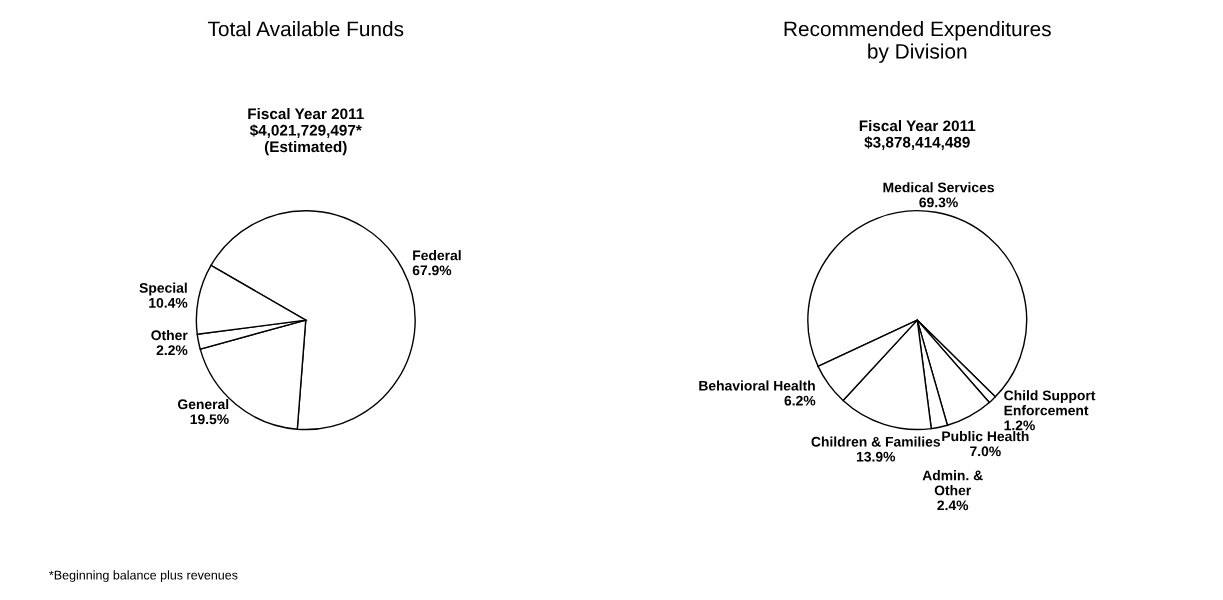 The width and height of the screenshot is (1223, 600). I want to click on slice-label: Children & Families, so click(876, 441).